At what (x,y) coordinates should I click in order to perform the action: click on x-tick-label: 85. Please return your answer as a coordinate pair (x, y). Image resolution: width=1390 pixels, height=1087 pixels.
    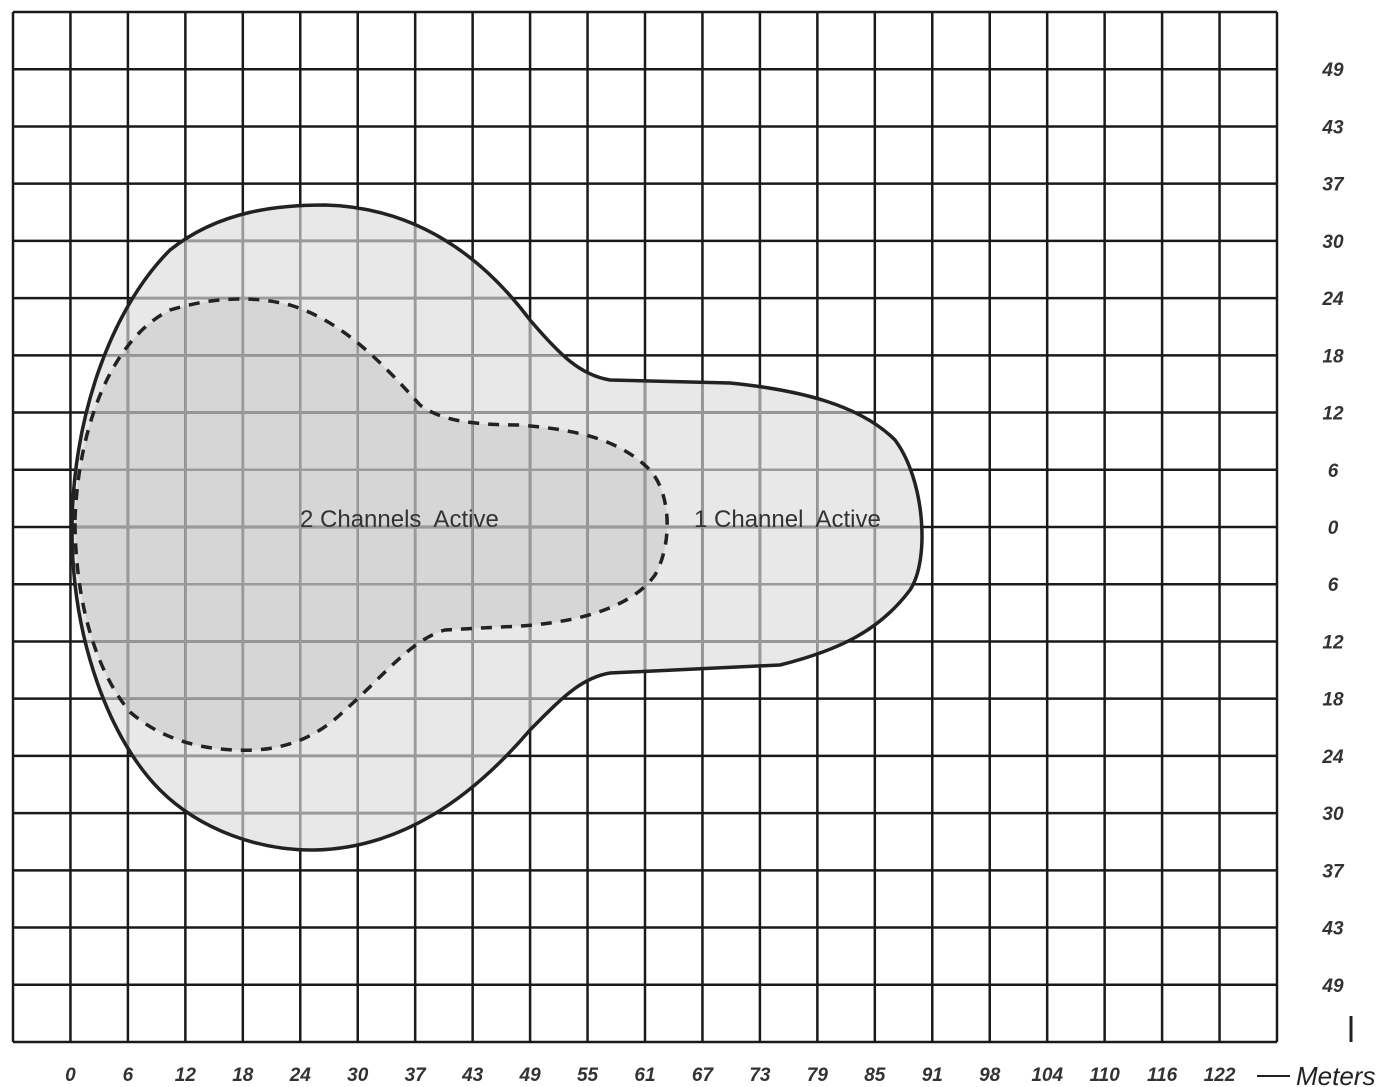
    Looking at the image, I should click on (875, 1075).